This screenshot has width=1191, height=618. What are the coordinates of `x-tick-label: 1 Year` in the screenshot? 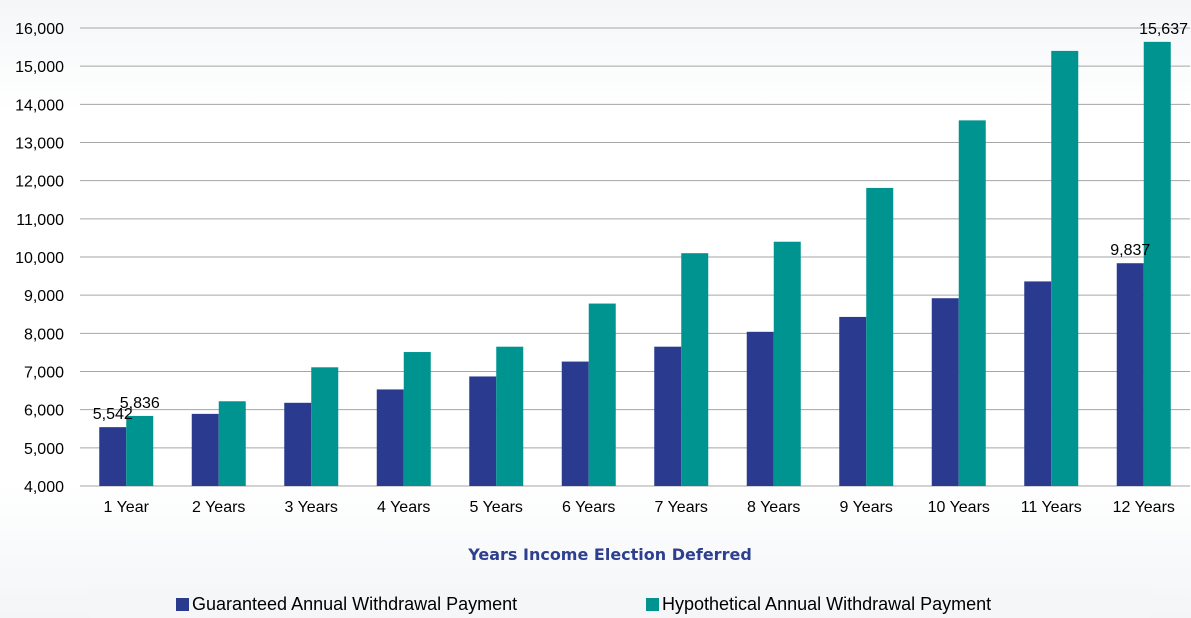 It's located at (127, 507).